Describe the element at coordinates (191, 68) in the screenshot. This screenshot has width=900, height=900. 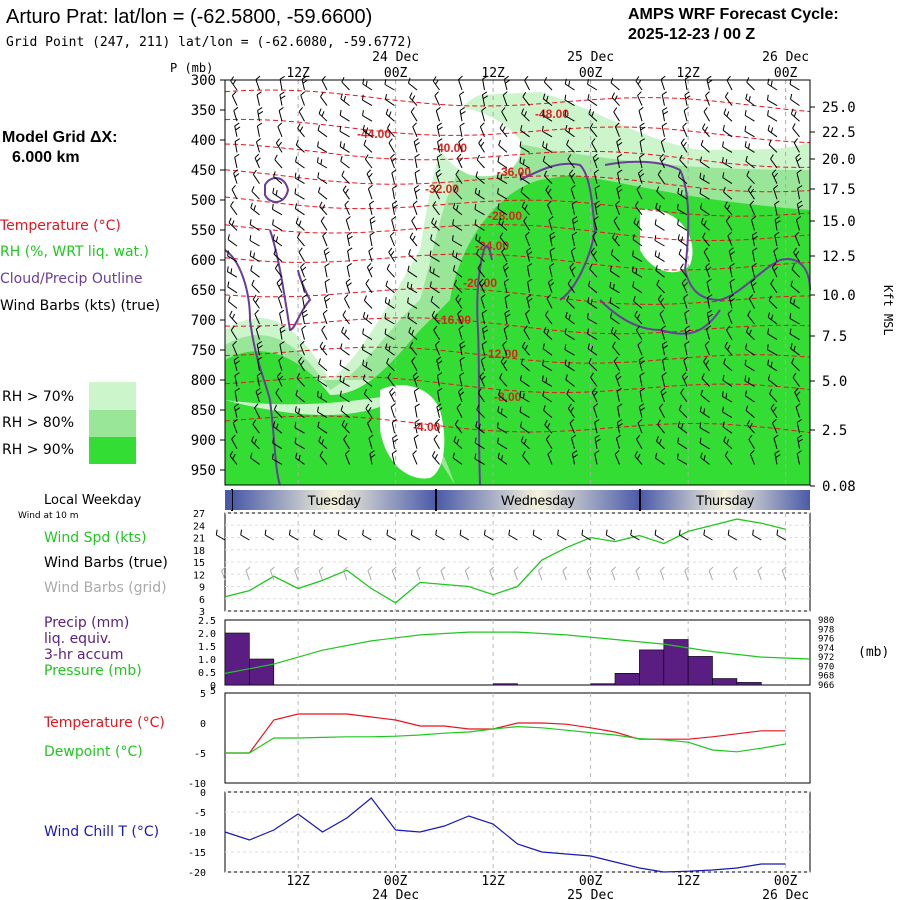
I see `pressure-axis-title: P (mb)` at that location.